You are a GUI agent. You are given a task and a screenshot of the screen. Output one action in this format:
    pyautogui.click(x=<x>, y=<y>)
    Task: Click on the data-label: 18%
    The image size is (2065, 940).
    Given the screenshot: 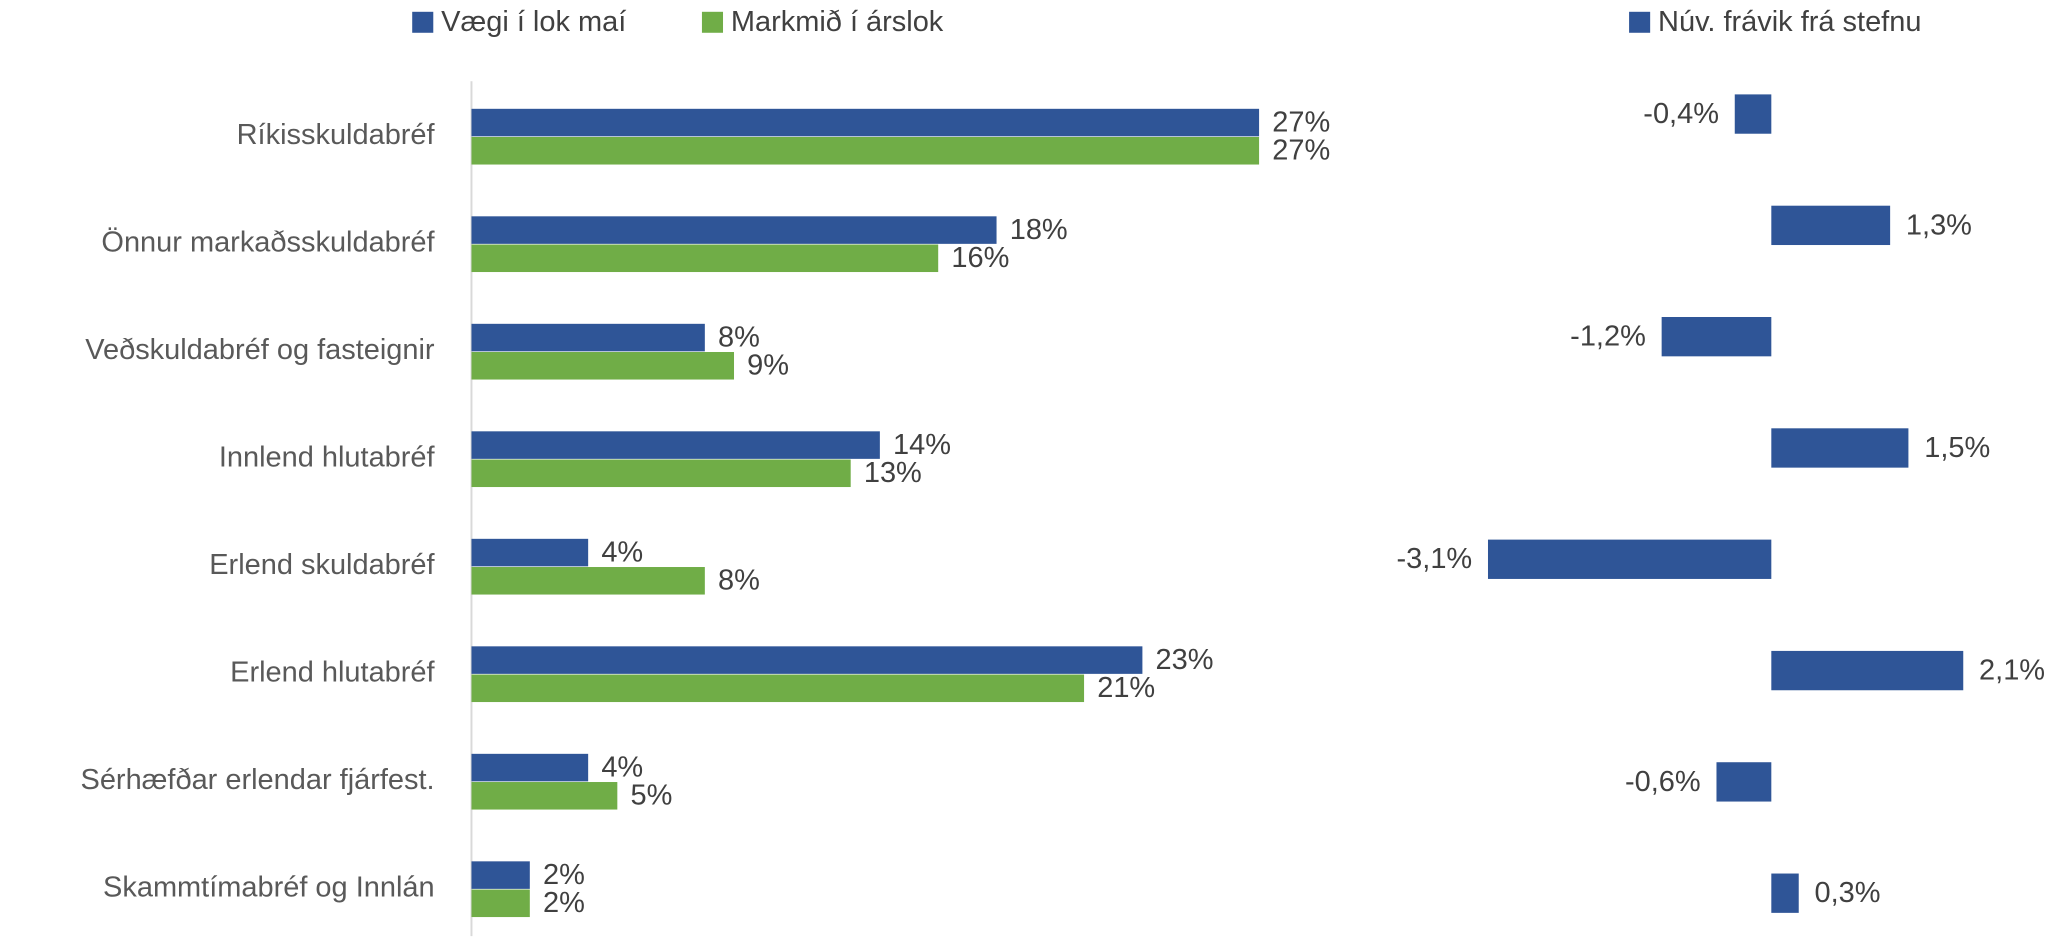 What is the action you would take?
    pyautogui.click(x=1039, y=230)
    